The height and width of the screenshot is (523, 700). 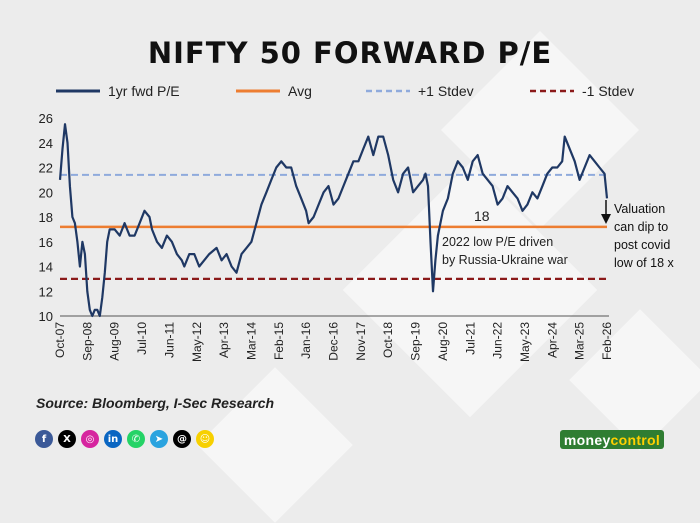 What do you see at coordinates (136, 439) in the screenshot?
I see `whatsapp-icon: ✆` at bounding box center [136, 439].